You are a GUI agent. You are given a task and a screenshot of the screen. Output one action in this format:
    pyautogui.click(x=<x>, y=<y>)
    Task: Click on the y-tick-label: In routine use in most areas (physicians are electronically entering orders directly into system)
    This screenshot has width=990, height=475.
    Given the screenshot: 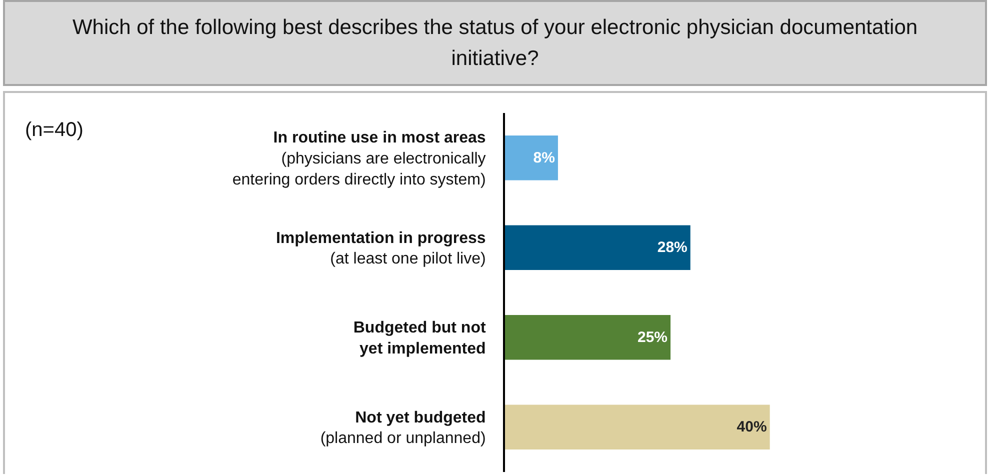 What is the action you would take?
    pyautogui.click(x=359, y=159)
    